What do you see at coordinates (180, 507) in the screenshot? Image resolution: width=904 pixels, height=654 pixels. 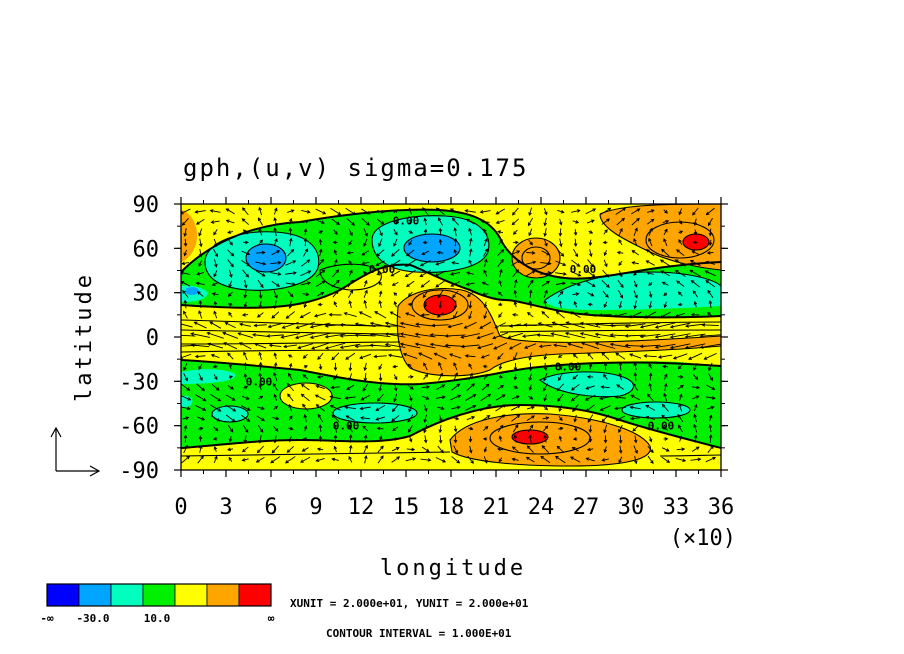 I see `x-tick-label: 0` at bounding box center [180, 507].